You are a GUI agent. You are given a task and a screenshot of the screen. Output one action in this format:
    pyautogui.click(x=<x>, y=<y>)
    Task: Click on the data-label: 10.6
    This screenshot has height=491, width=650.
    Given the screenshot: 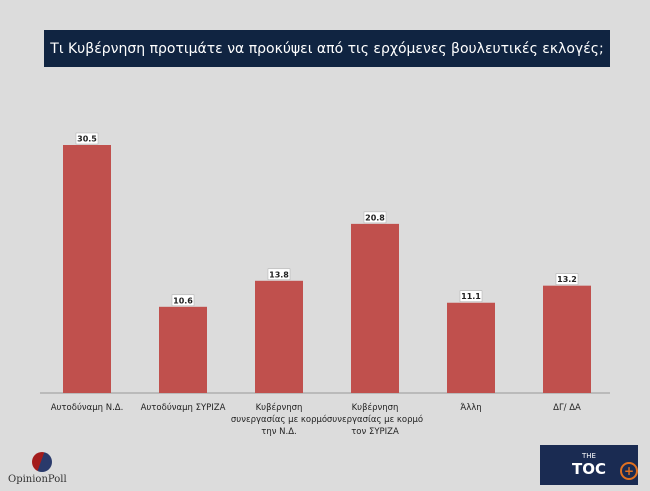 What is the action you would take?
    pyautogui.click(x=183, y=300)
    